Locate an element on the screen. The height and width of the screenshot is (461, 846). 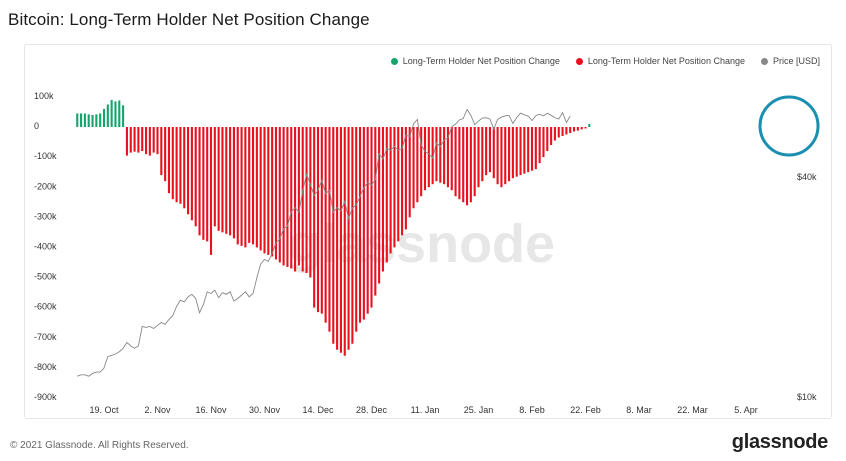
x-tick-label: 8. Mar is located at coordinates (639, 410).